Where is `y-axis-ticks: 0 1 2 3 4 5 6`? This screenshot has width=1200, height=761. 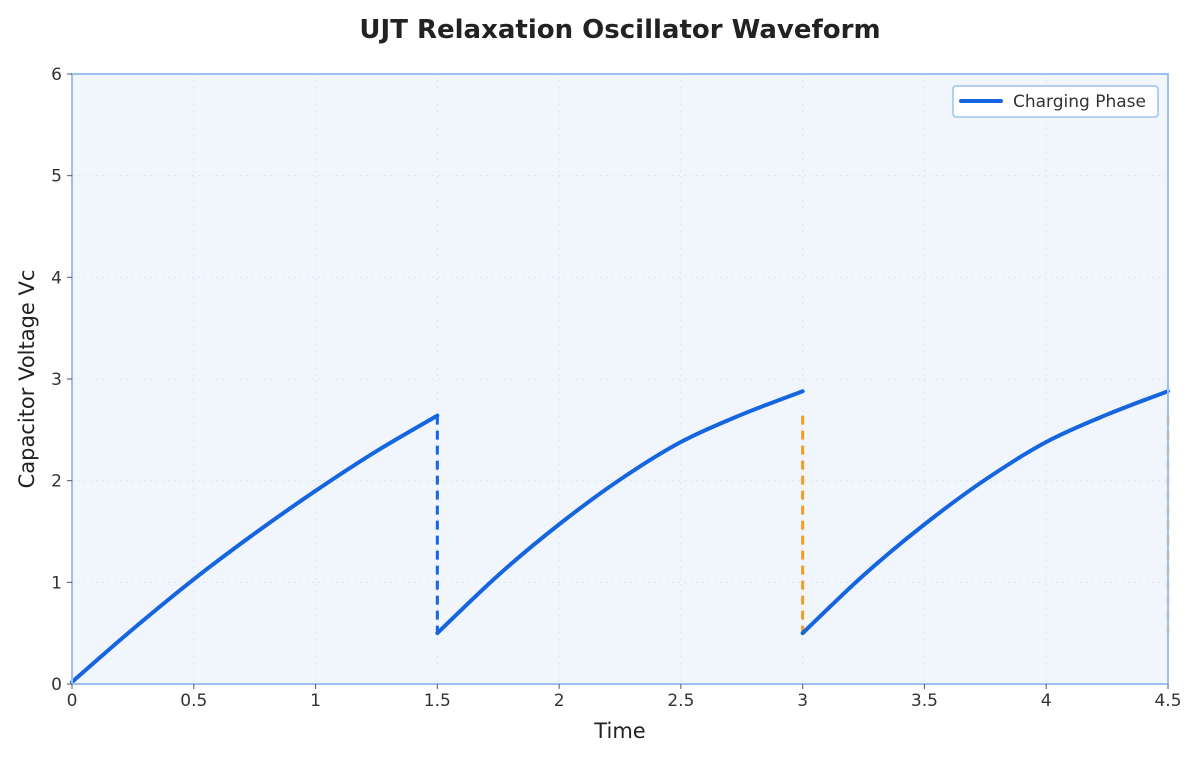 y-axis-ticks: 0 1 2 3 4 5 6 is located at coordinates (61, 380).